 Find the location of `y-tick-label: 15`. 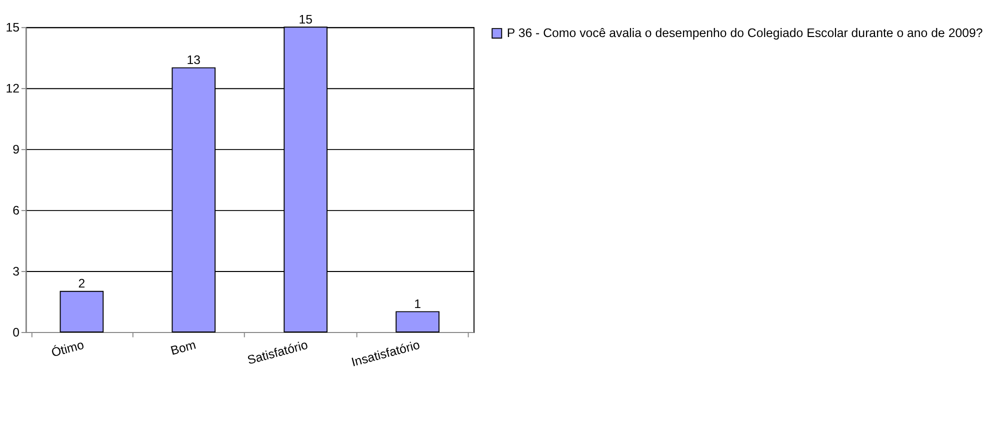

y-tick-label: 15 is located at coordinates (13, 27).